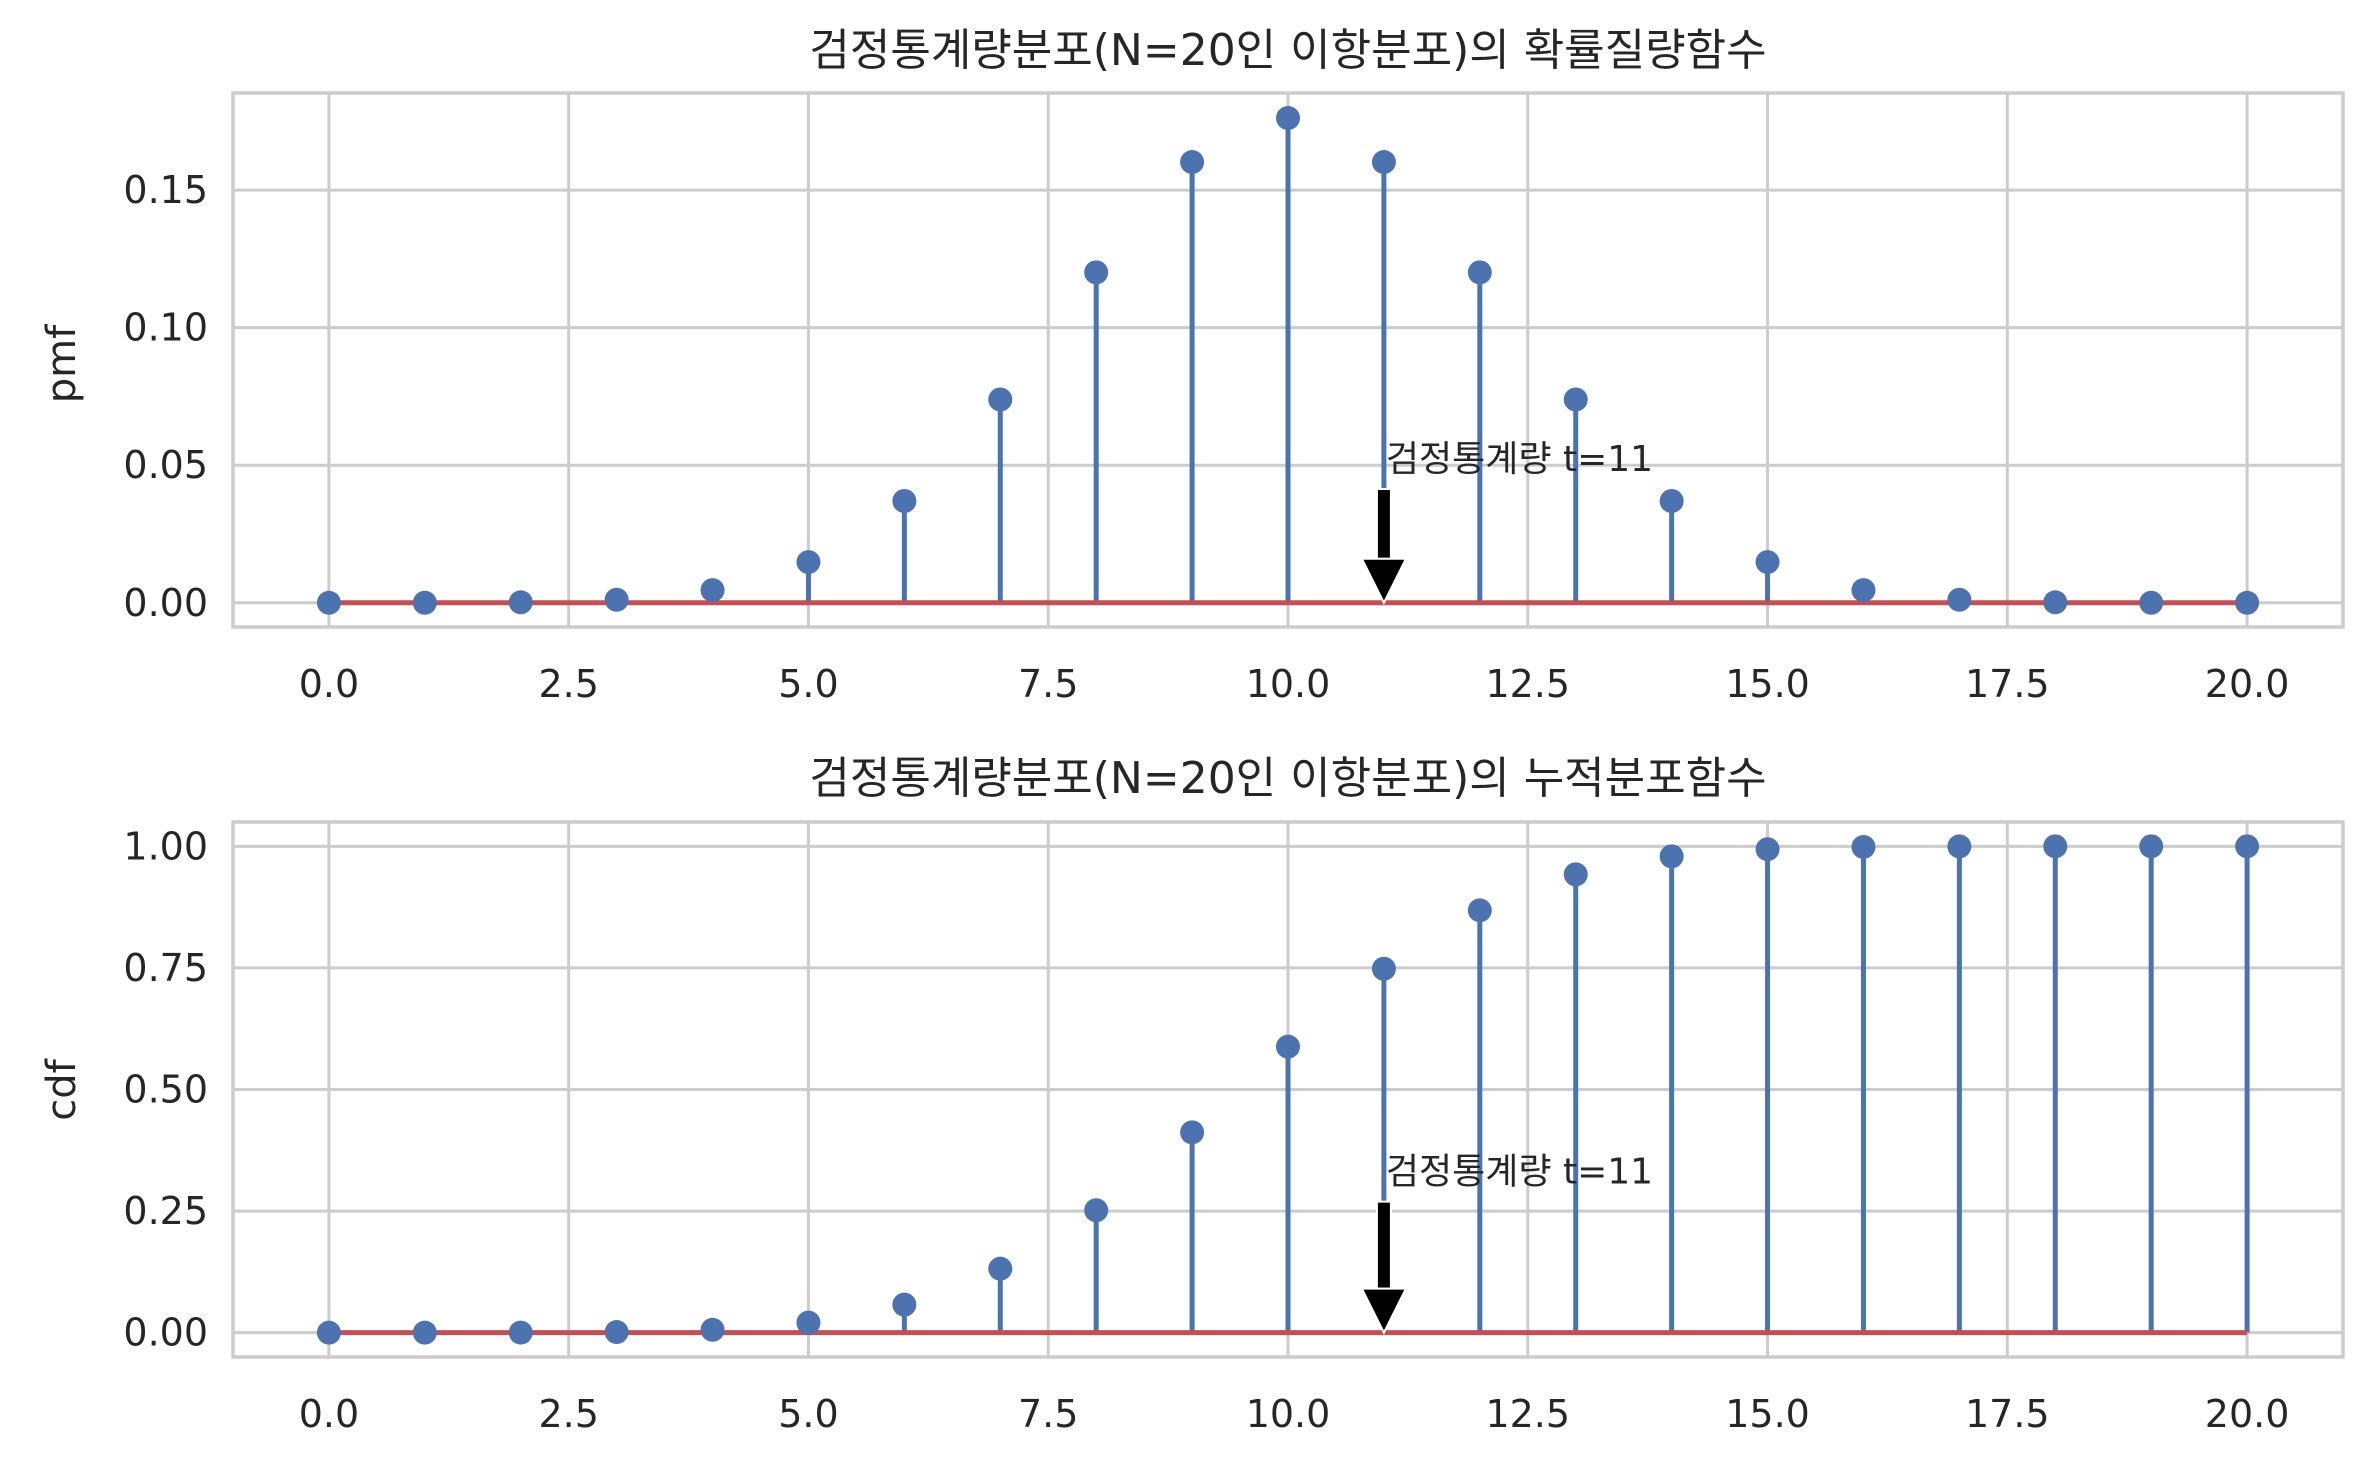  What do you see at coordinates (1287, 50) in the screenshot?
I see `pmf-chart-title: 검정통계량분포(N=20인 이항분포)의 확률질량함수` at bounding box center [1287, 50].